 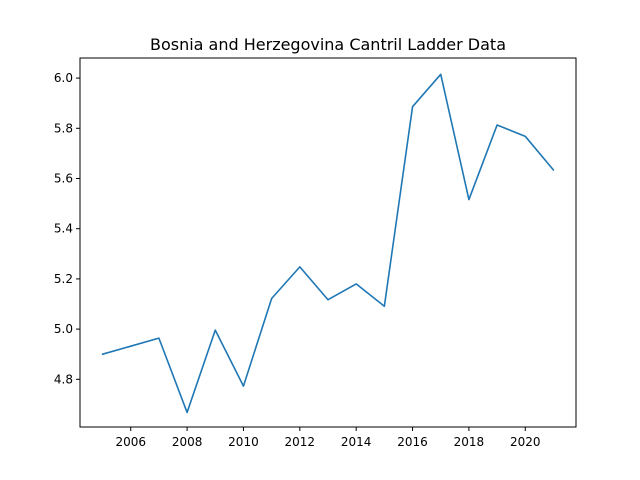 What do you see at coordinates (328, 438) in the screenshot?
I see `x-axis-ticks: 2006 2008 2010 2012 2014 2016 2018 2020` at bounding box center [328, 438].